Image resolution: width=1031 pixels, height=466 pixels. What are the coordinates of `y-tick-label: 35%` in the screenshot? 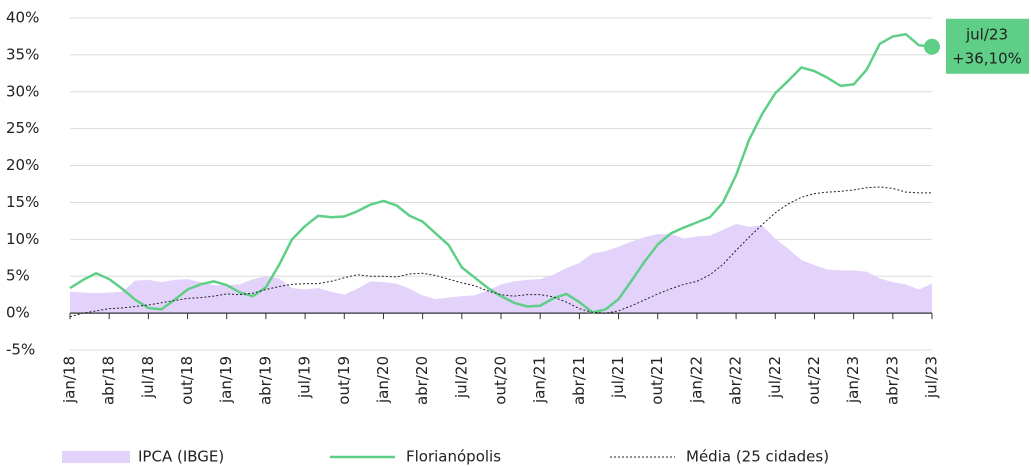 It's located at (22, 54).